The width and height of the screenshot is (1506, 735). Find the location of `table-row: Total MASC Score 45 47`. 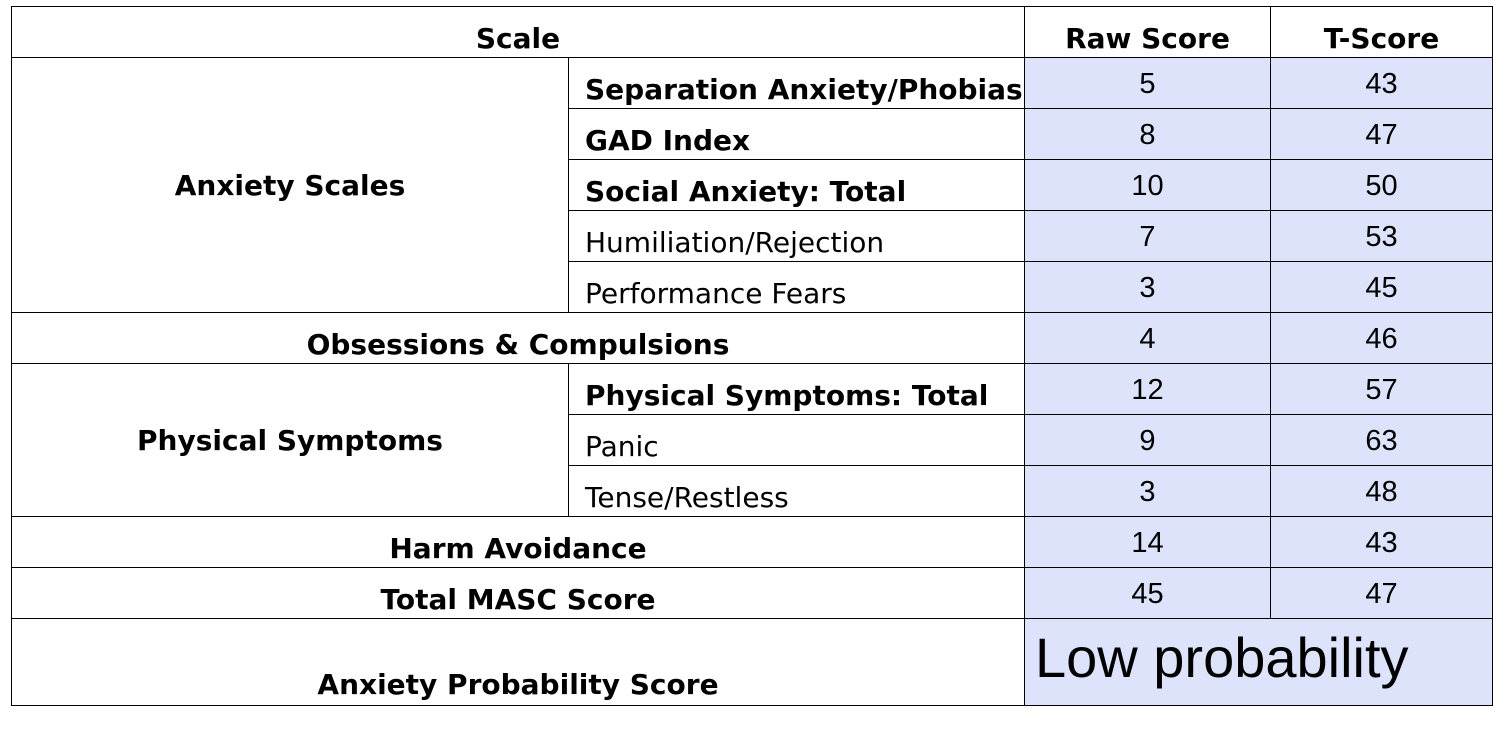

table-row: Total MASC Score 45 47 is located at coordinates (752, 593).